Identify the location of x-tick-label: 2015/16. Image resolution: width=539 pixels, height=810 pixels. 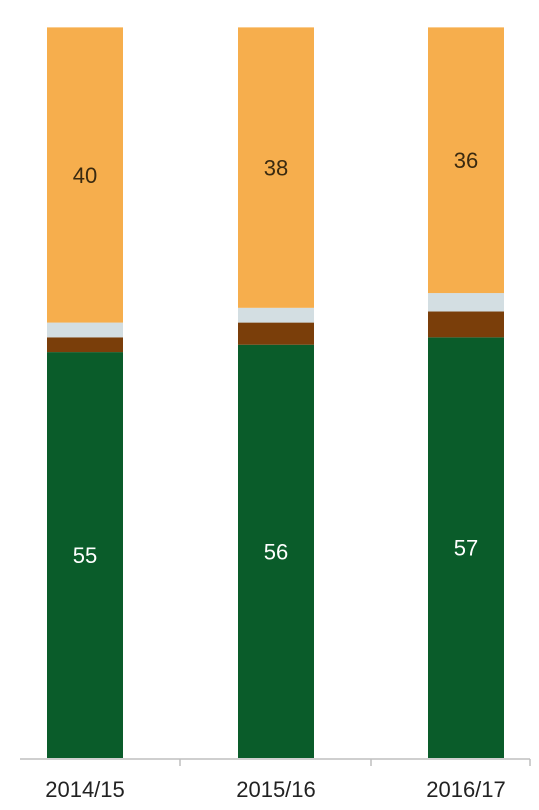
(276, 789).